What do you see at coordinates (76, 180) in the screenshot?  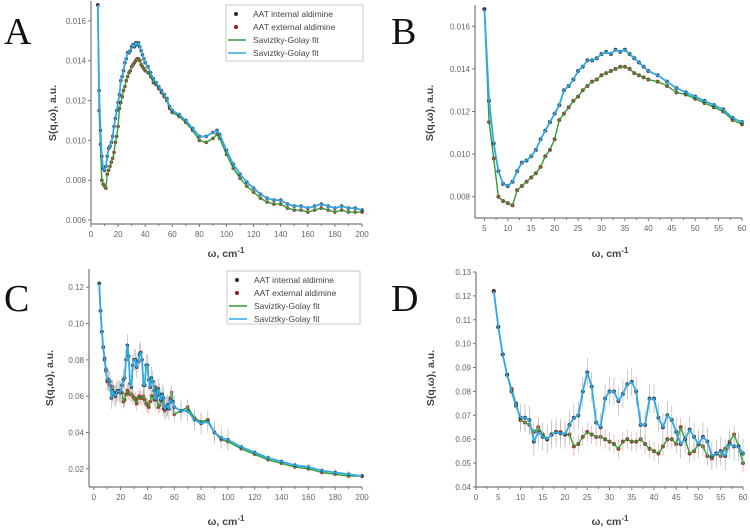 I see `y-tick-label: 0.008` at bounding box center [76, 180].